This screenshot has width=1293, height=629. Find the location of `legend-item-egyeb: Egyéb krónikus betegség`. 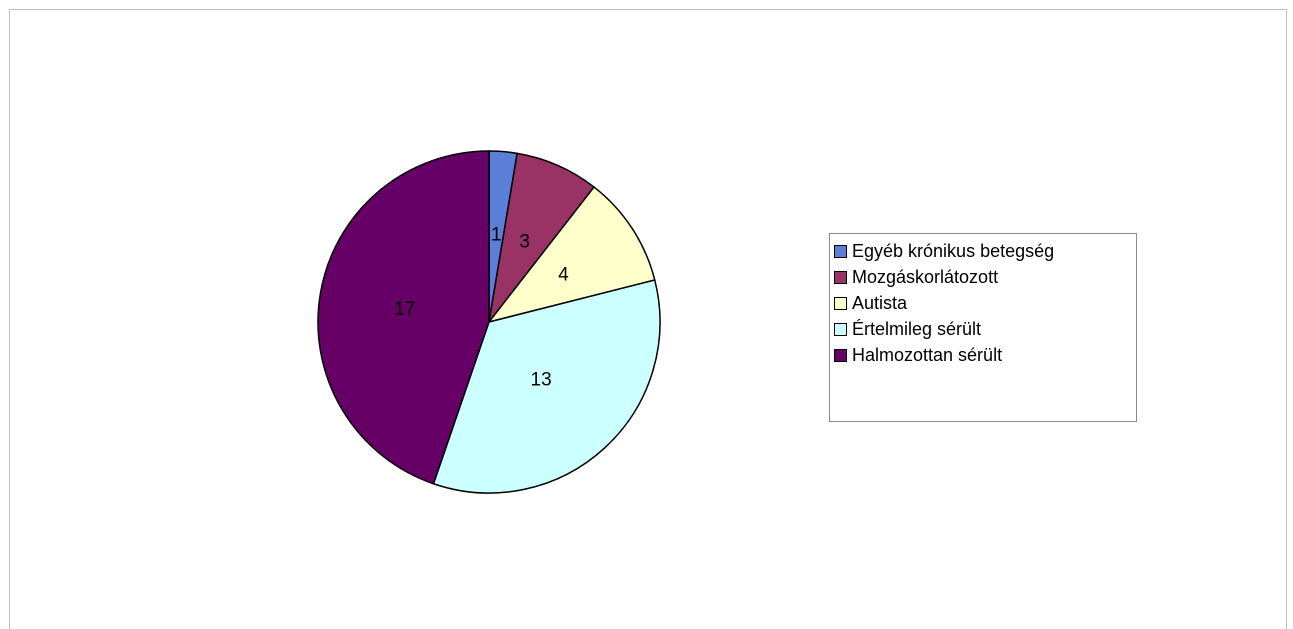

legend-item-egyeb: Egyéb krónikus betegség is located at coordinates (983, 251).